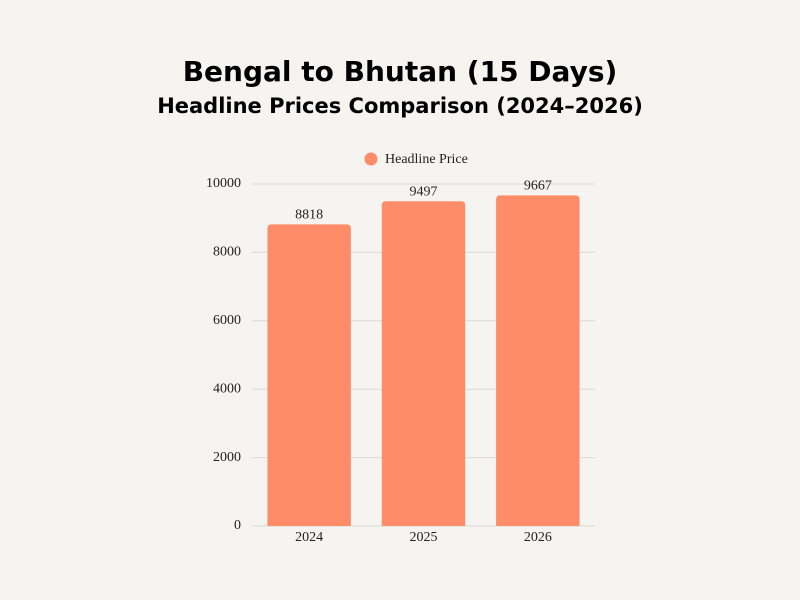 This screenshot has width=800, height=600. What do you see at coordinates (400, 71) in the screenshot?
I see `chart-title: Bengal to Bhutan (15 Days)` at bounding box center [400, 71].